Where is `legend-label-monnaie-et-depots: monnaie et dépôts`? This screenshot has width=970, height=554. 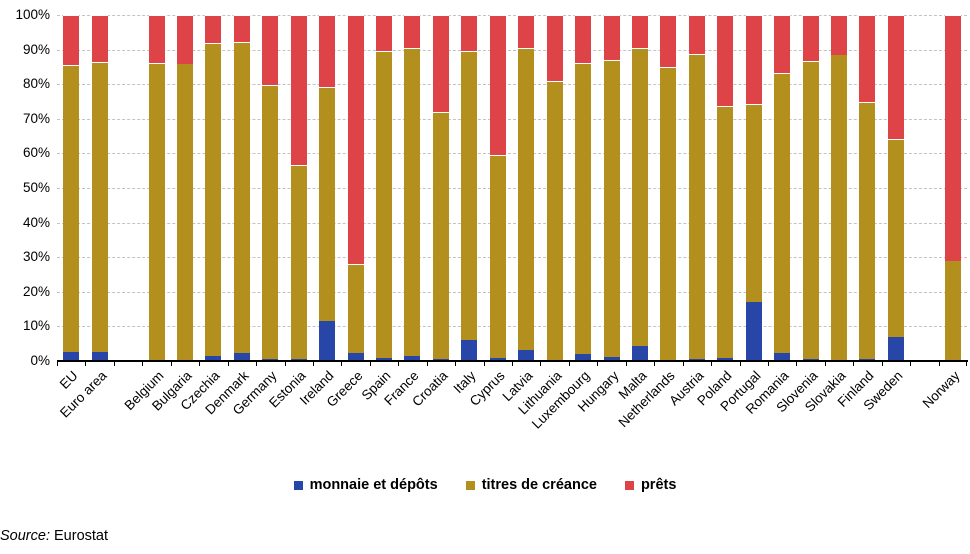 legend-label-monnaie-et-depots: monnaie et dépôts is located at coordinates (373, 485).